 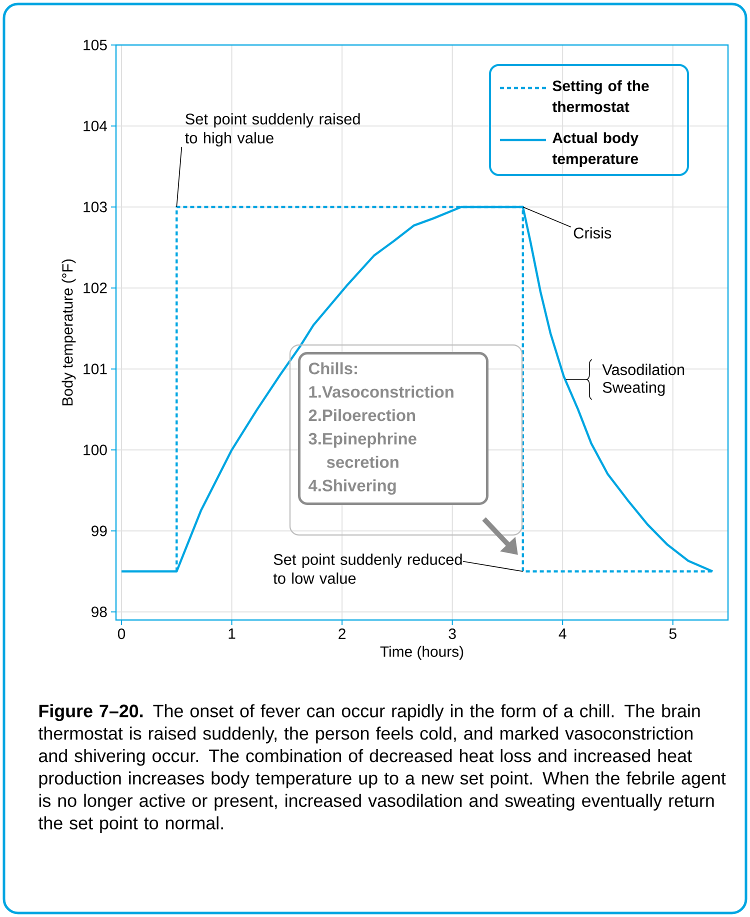 What do you see at coordinates (672, 633) in the screenshot?
I see `x-tick-label: 5` at bounding box center [672, 633].